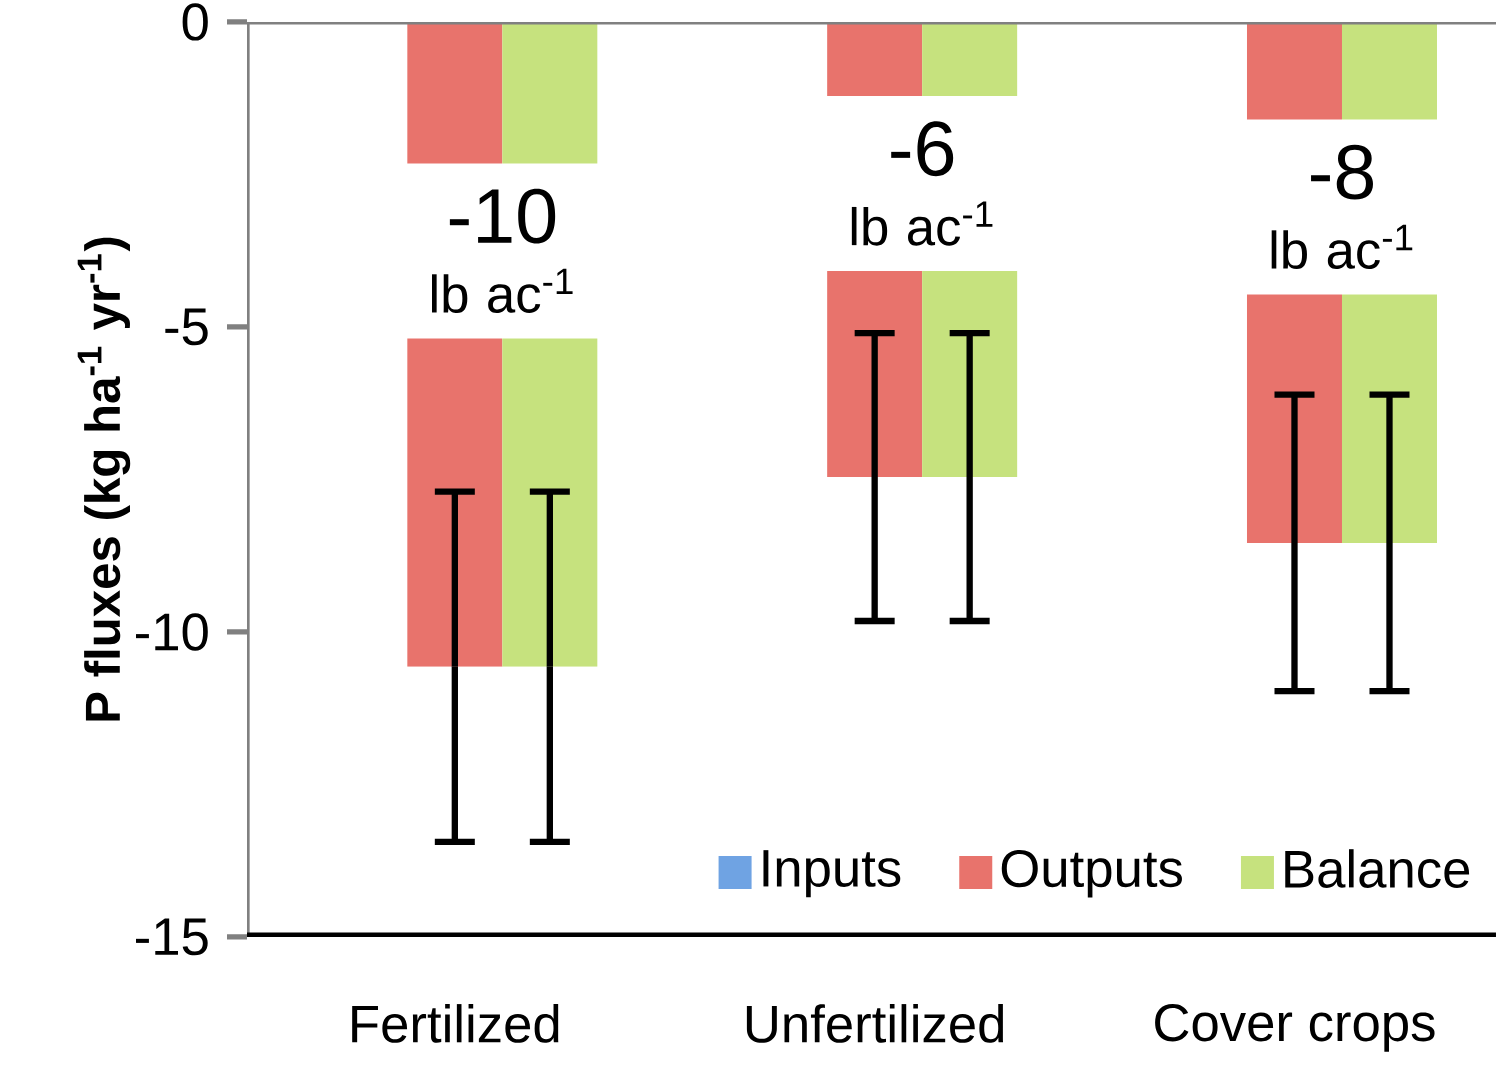  What do you see at coordinates (172, 632) in the screenshot?
I see `y-tick-label: -10` at bounding box center [172, 632].